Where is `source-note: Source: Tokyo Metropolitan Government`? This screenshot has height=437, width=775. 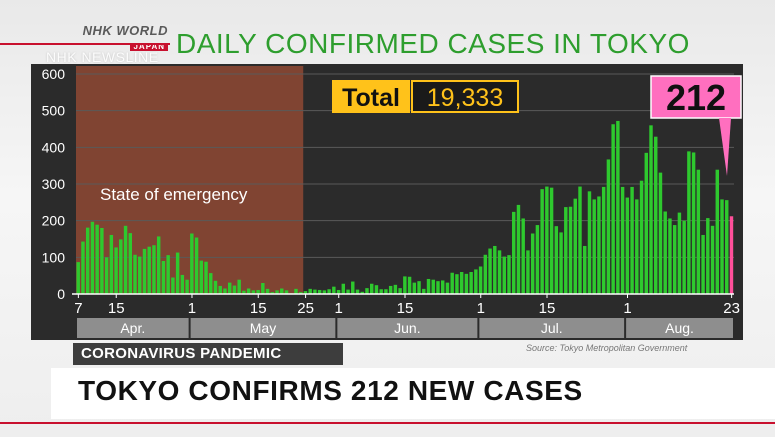
source-note: Source: Tokyo Metropolitan Government is located at coordinates (607, 348).